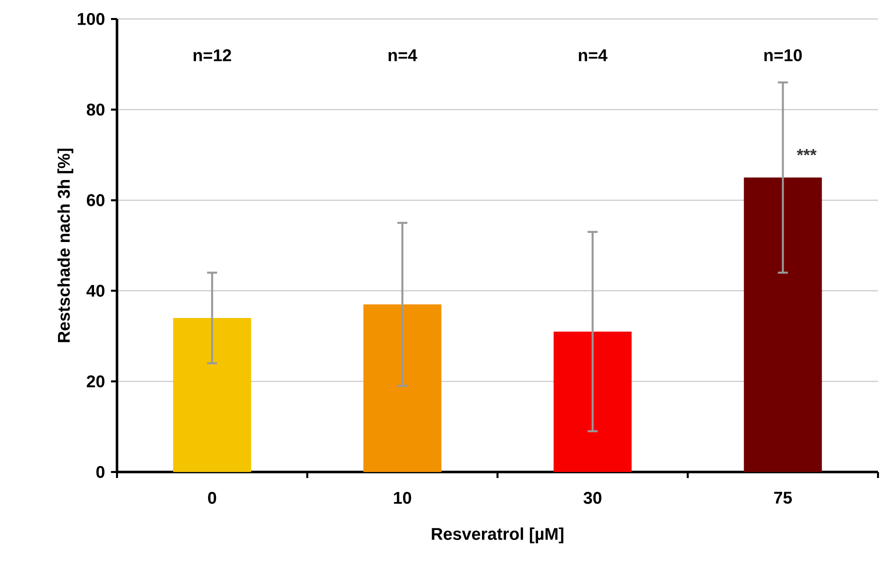 This screenshot has height=561, width=880. Describe the element at coordinates (213, 55) in the screenshot. I see `annotation: n=12` at that location.